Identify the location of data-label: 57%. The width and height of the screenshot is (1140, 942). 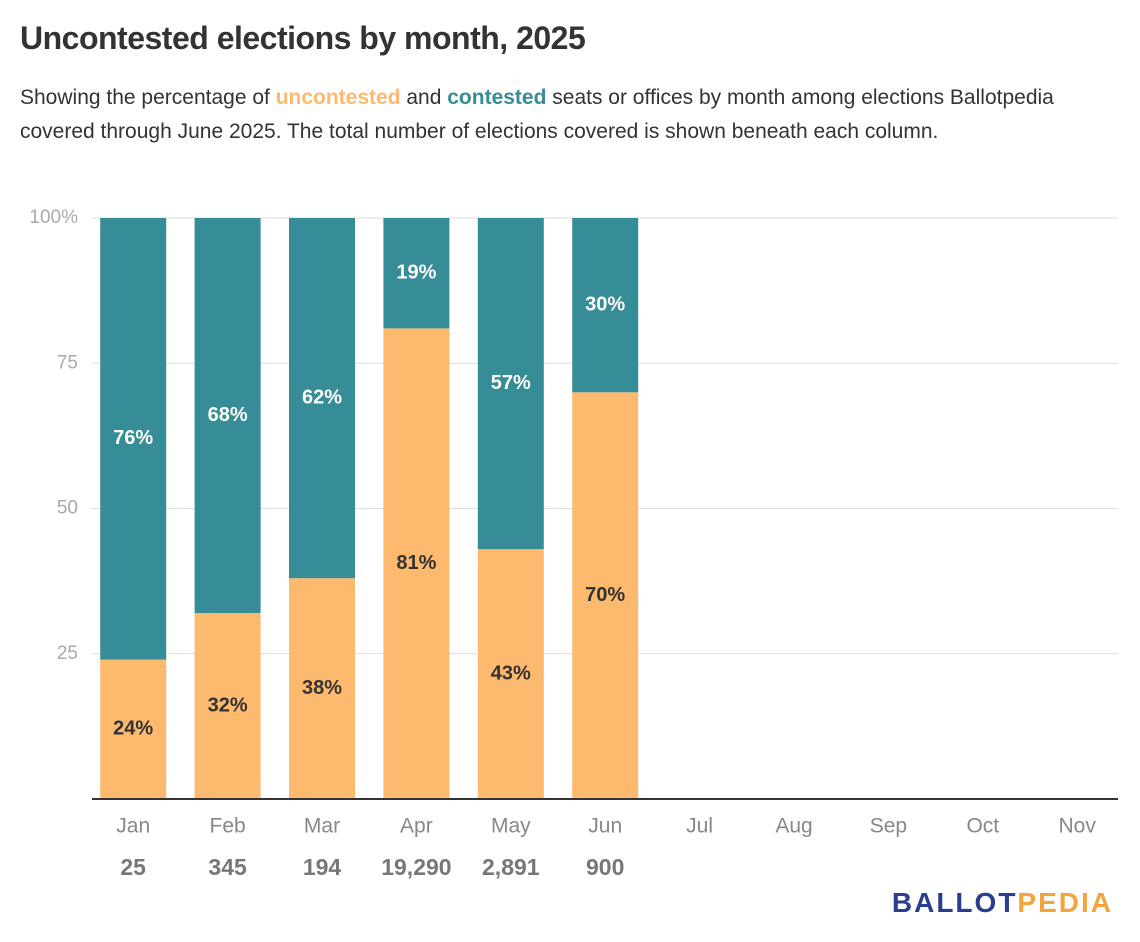
(511, 383).